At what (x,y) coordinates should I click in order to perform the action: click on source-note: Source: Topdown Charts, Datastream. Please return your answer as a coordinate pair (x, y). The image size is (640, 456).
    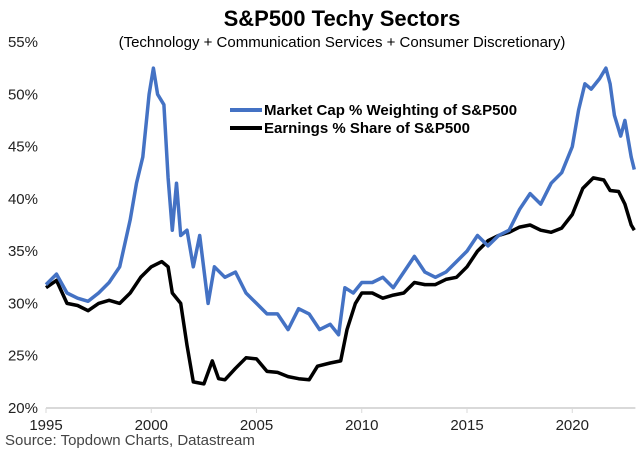
    Looking at the image, I should click on (130, 440).